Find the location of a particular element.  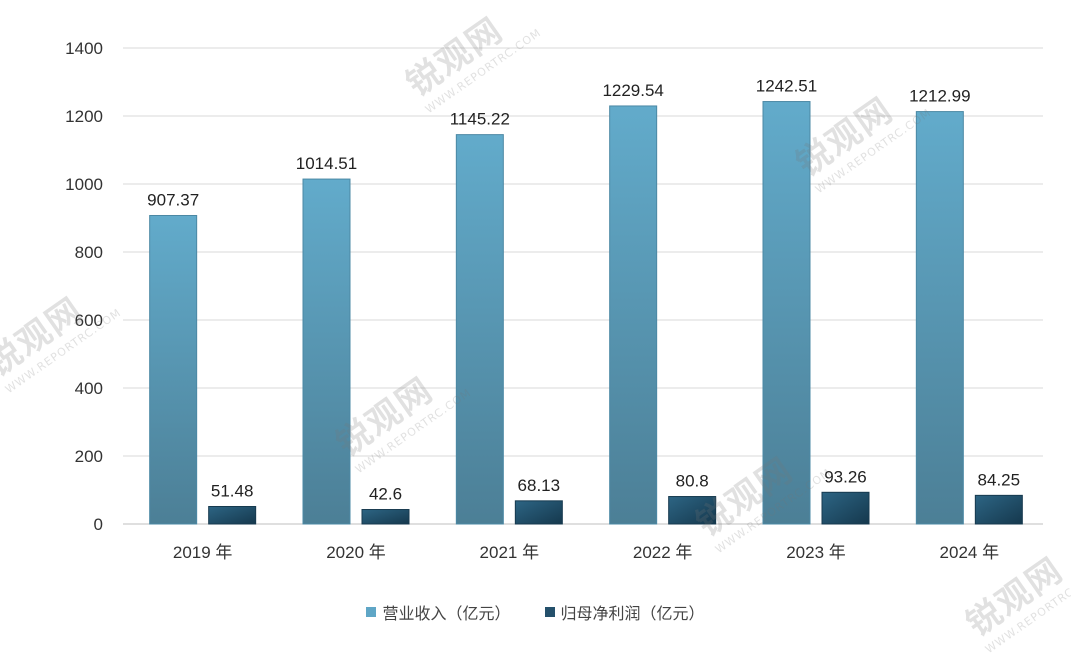

y-tick-label: 1400 is located at coordinates (84, 48).